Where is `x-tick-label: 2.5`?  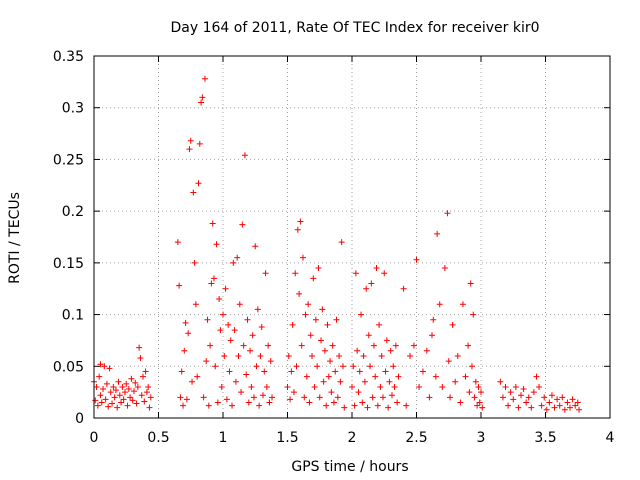 x-tick-label: 2.5 is located at coordinates (416, 438).